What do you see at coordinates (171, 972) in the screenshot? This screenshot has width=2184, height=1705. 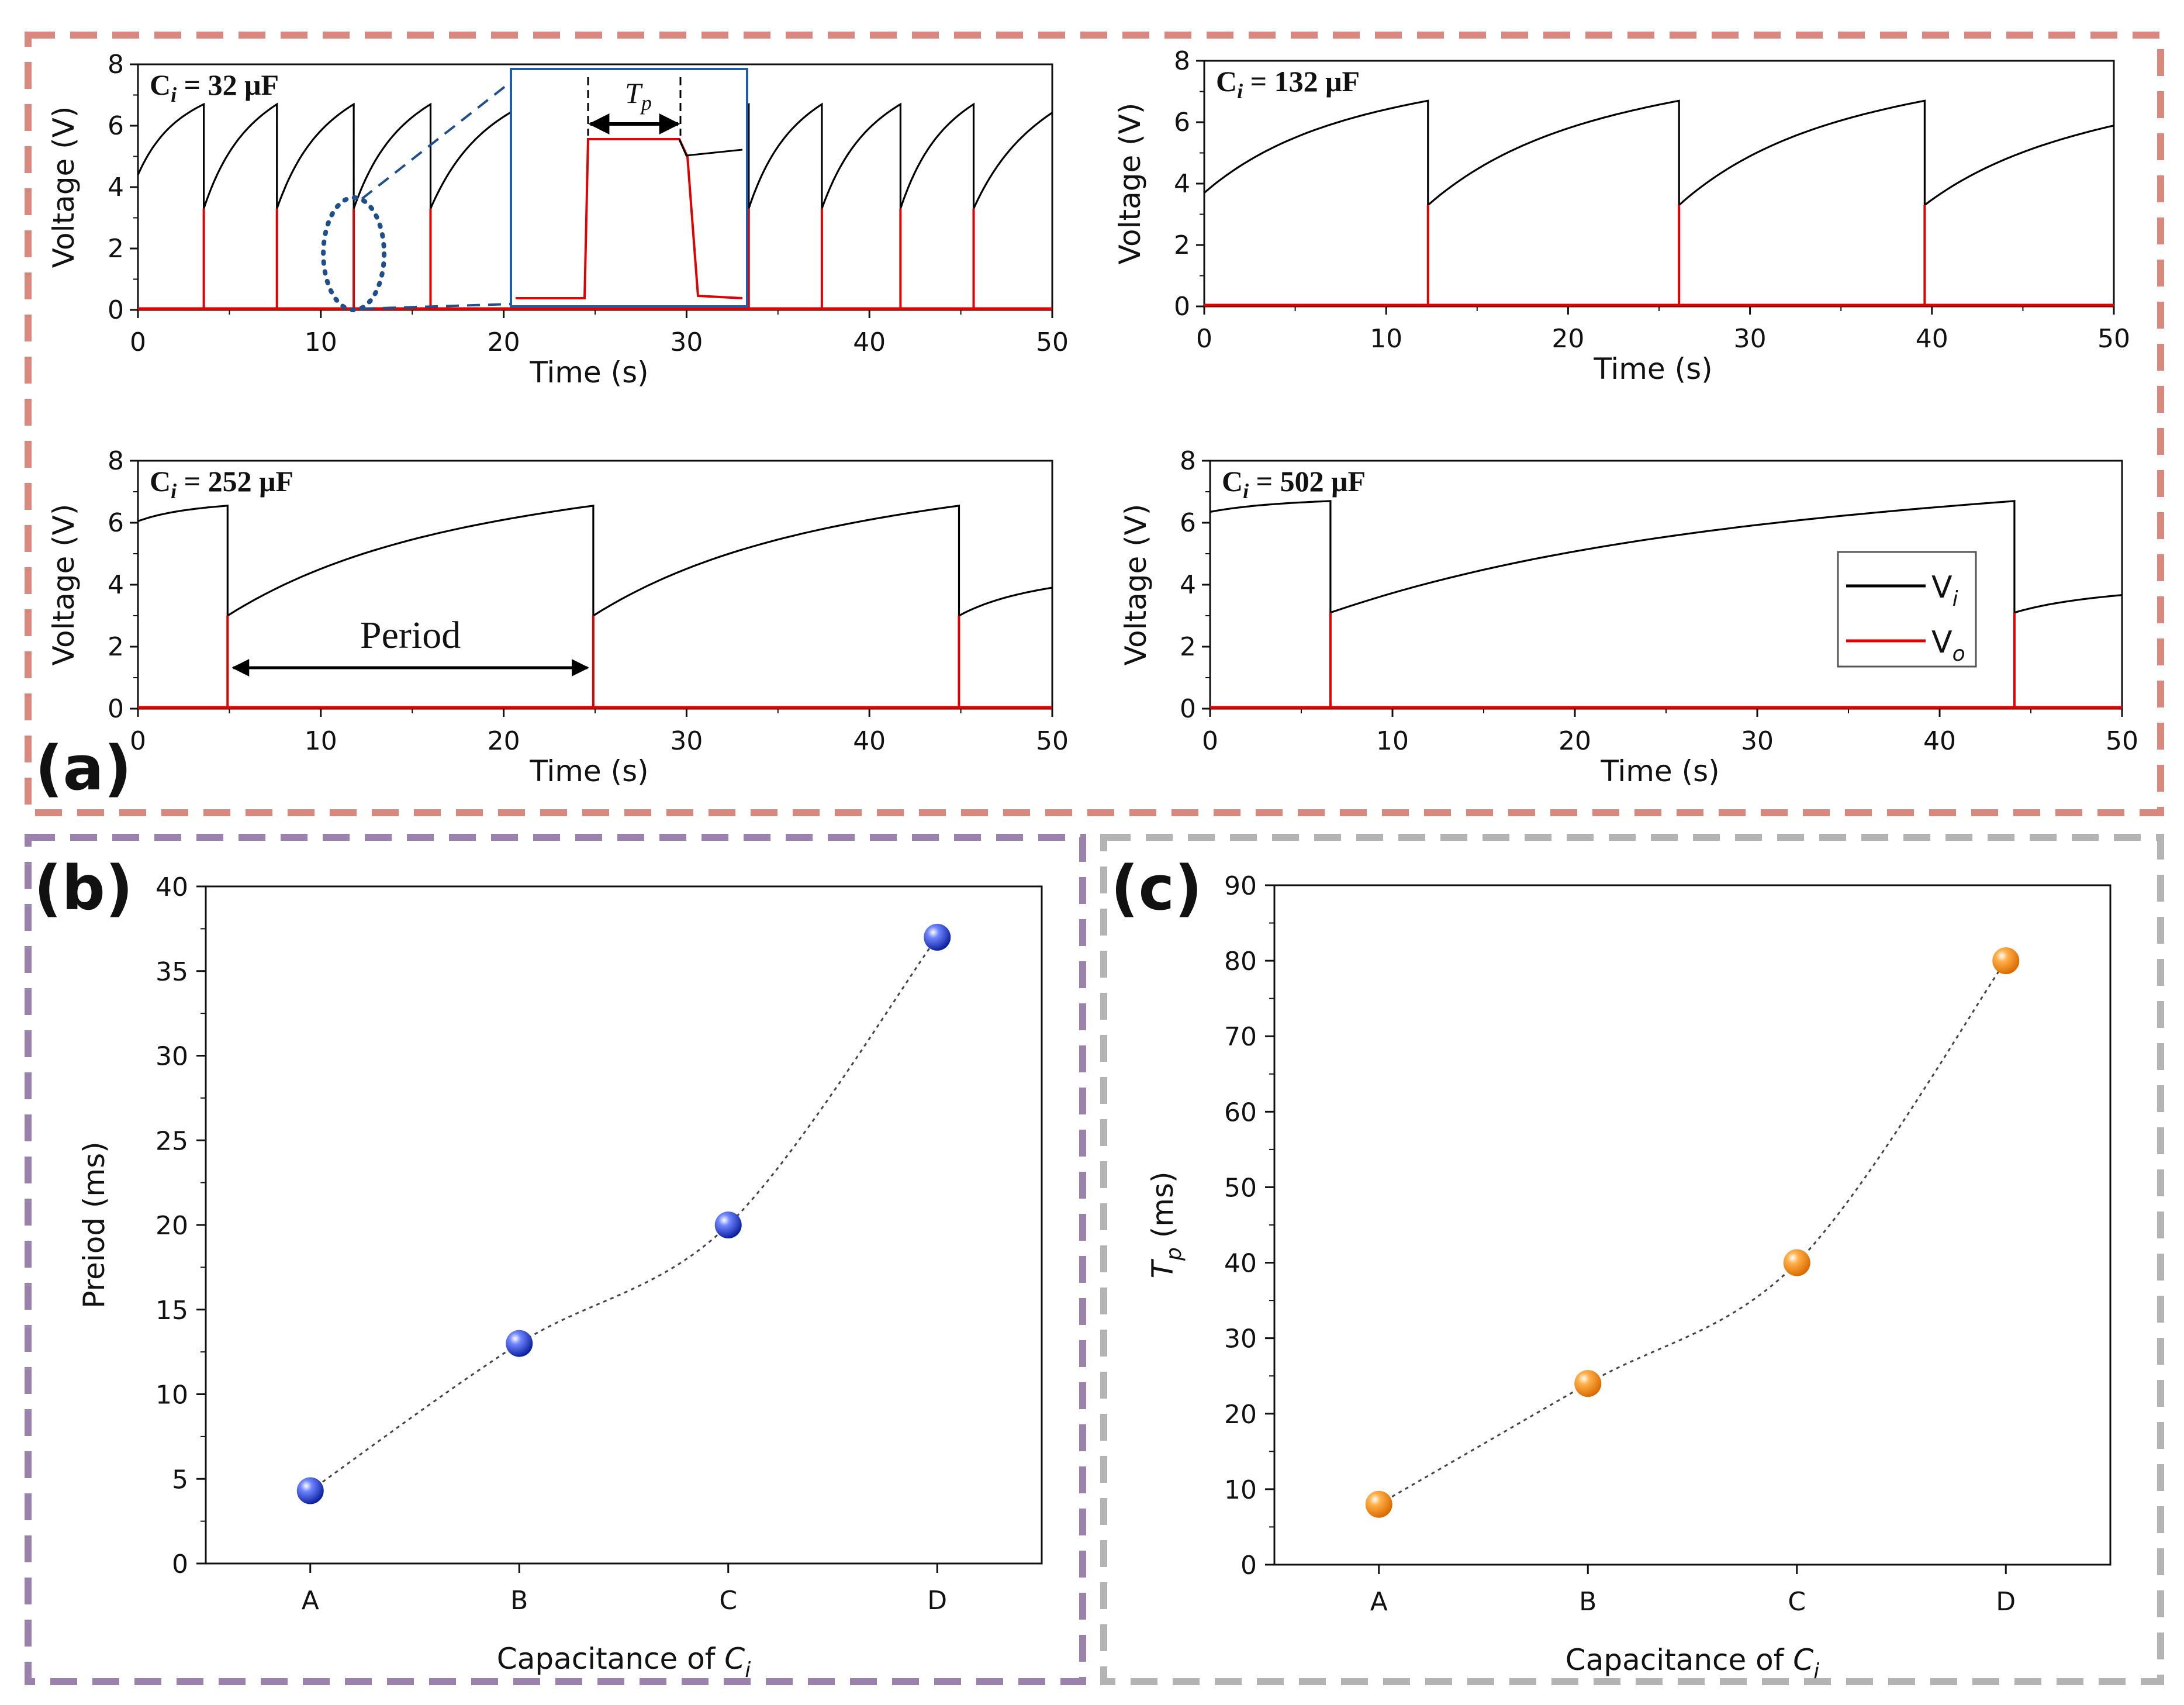 I see `y-tick-label: 35` at bounding box center [171, 972].